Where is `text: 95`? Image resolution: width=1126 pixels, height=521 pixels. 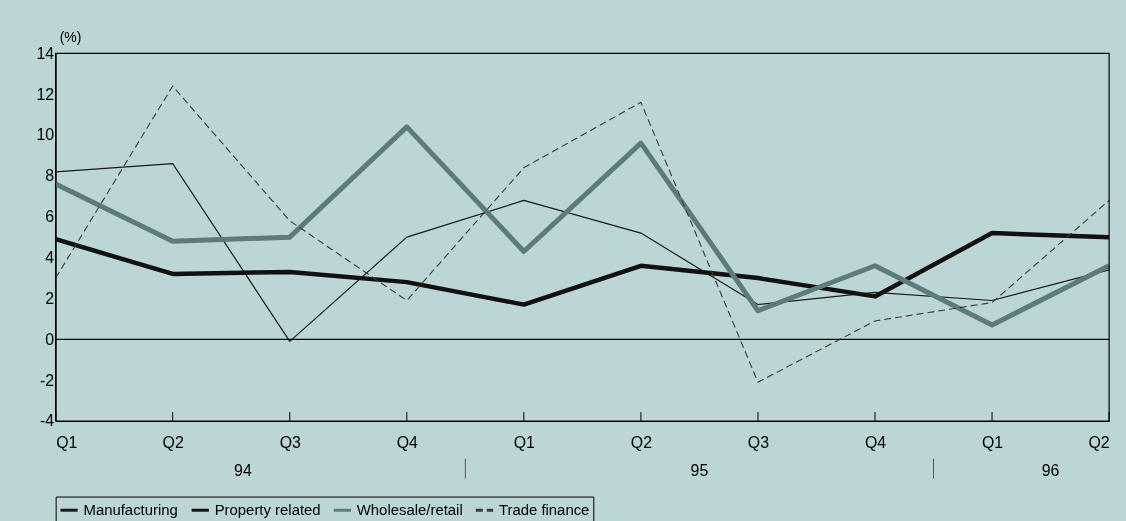
text: 95 is located at coordinates (699, 470).